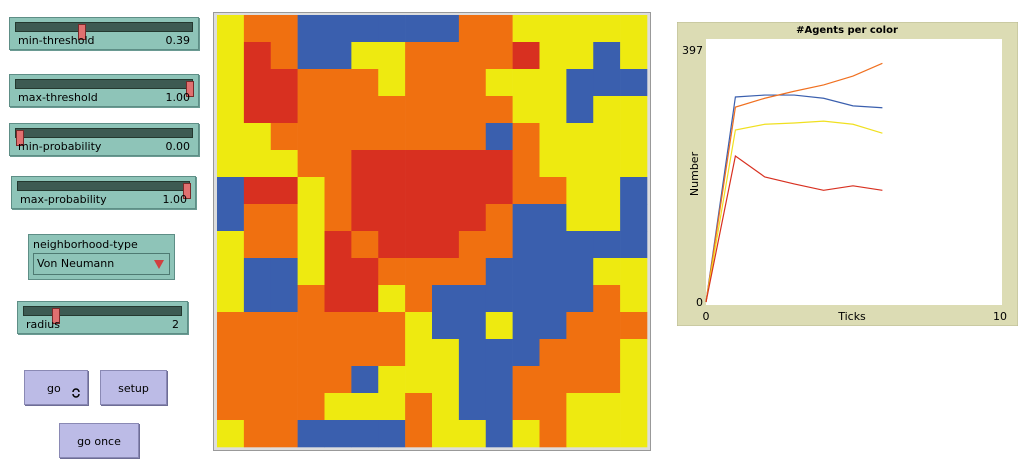  Describe the element at coordinates (102, 317) in the screenshot. I see `slider: radius 2` at that location.